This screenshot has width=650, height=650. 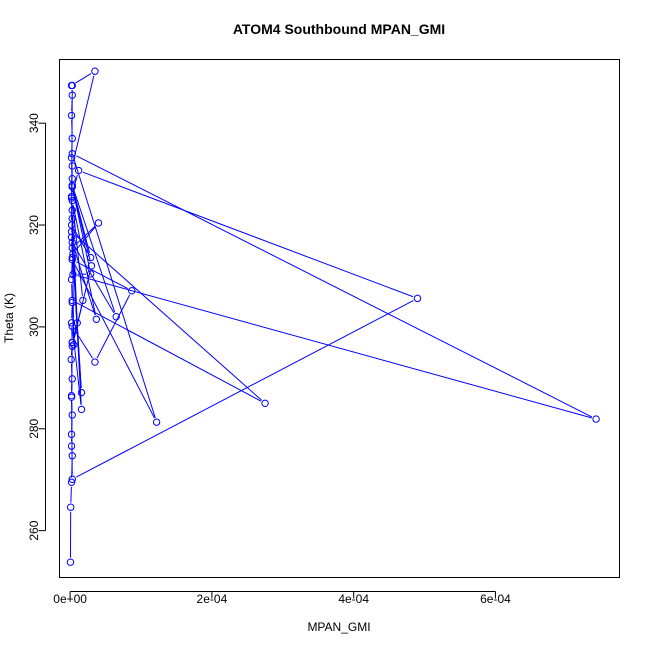 What do you see at coordinates (34, 123) in the screenshot?
I see `y-tick-label: 340` at bounding box center [34, 123].